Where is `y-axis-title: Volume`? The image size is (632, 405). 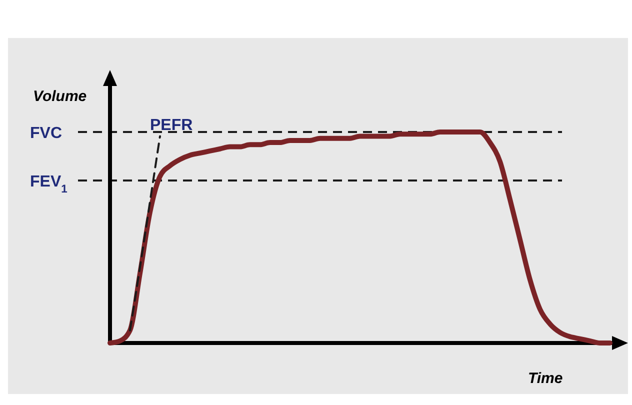 y-axis-title: Volume is located at coordinates (60, 96).